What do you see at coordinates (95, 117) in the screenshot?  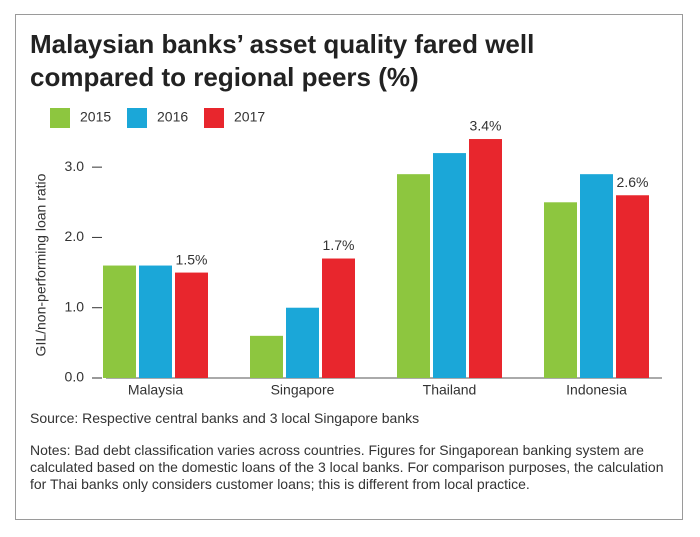 I see `legend-label: 2015` at bounding box center [95, 117].